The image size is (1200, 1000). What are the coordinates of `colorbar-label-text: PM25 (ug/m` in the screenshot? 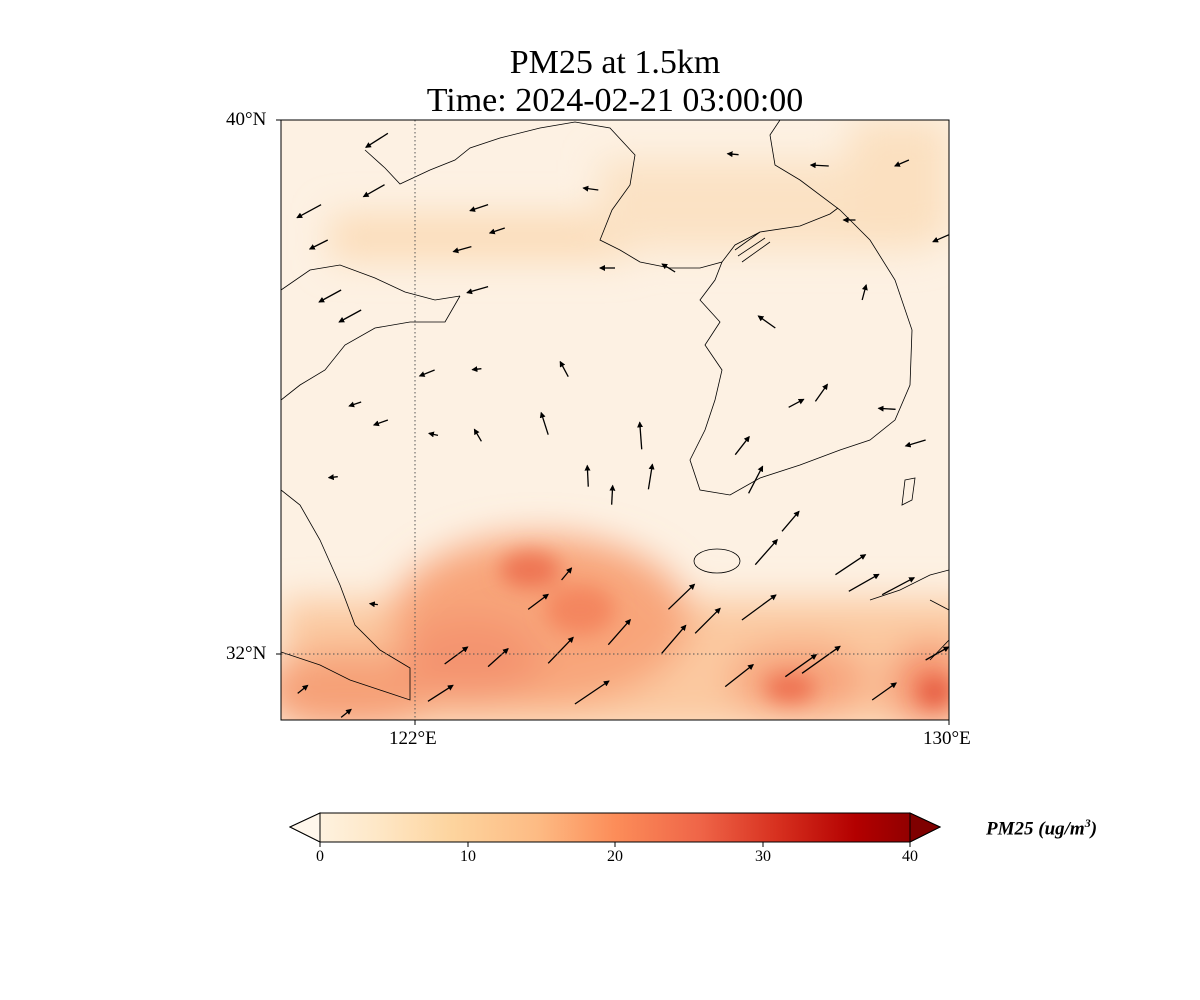 It's located at (1035, 829).